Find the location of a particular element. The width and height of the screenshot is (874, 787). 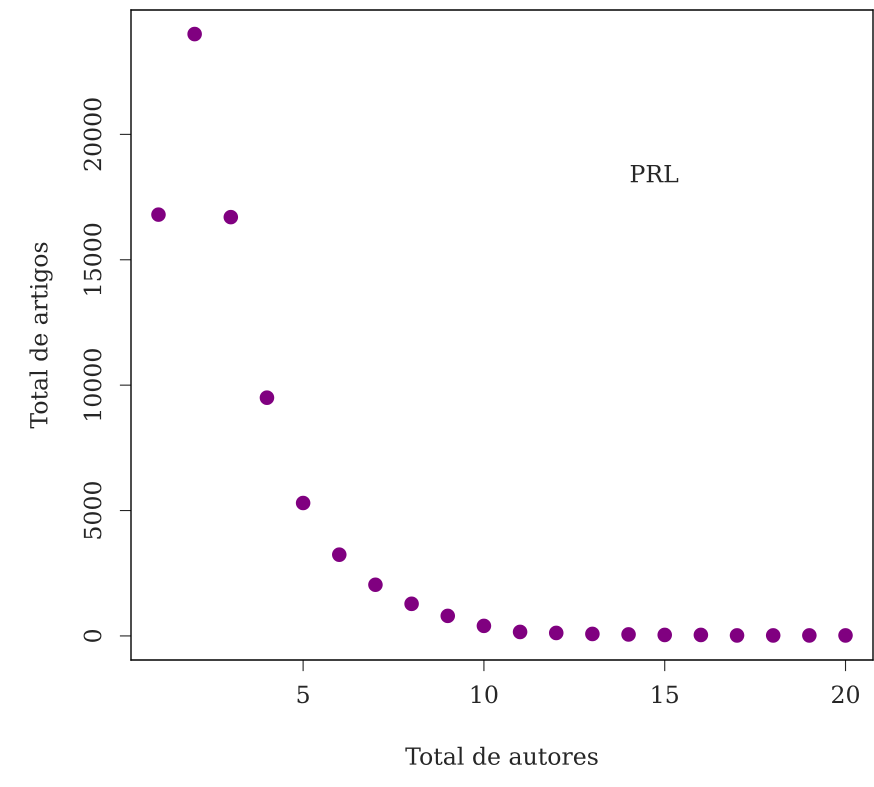

y-tick-label: 10000 is located at coordinates (93, 384).